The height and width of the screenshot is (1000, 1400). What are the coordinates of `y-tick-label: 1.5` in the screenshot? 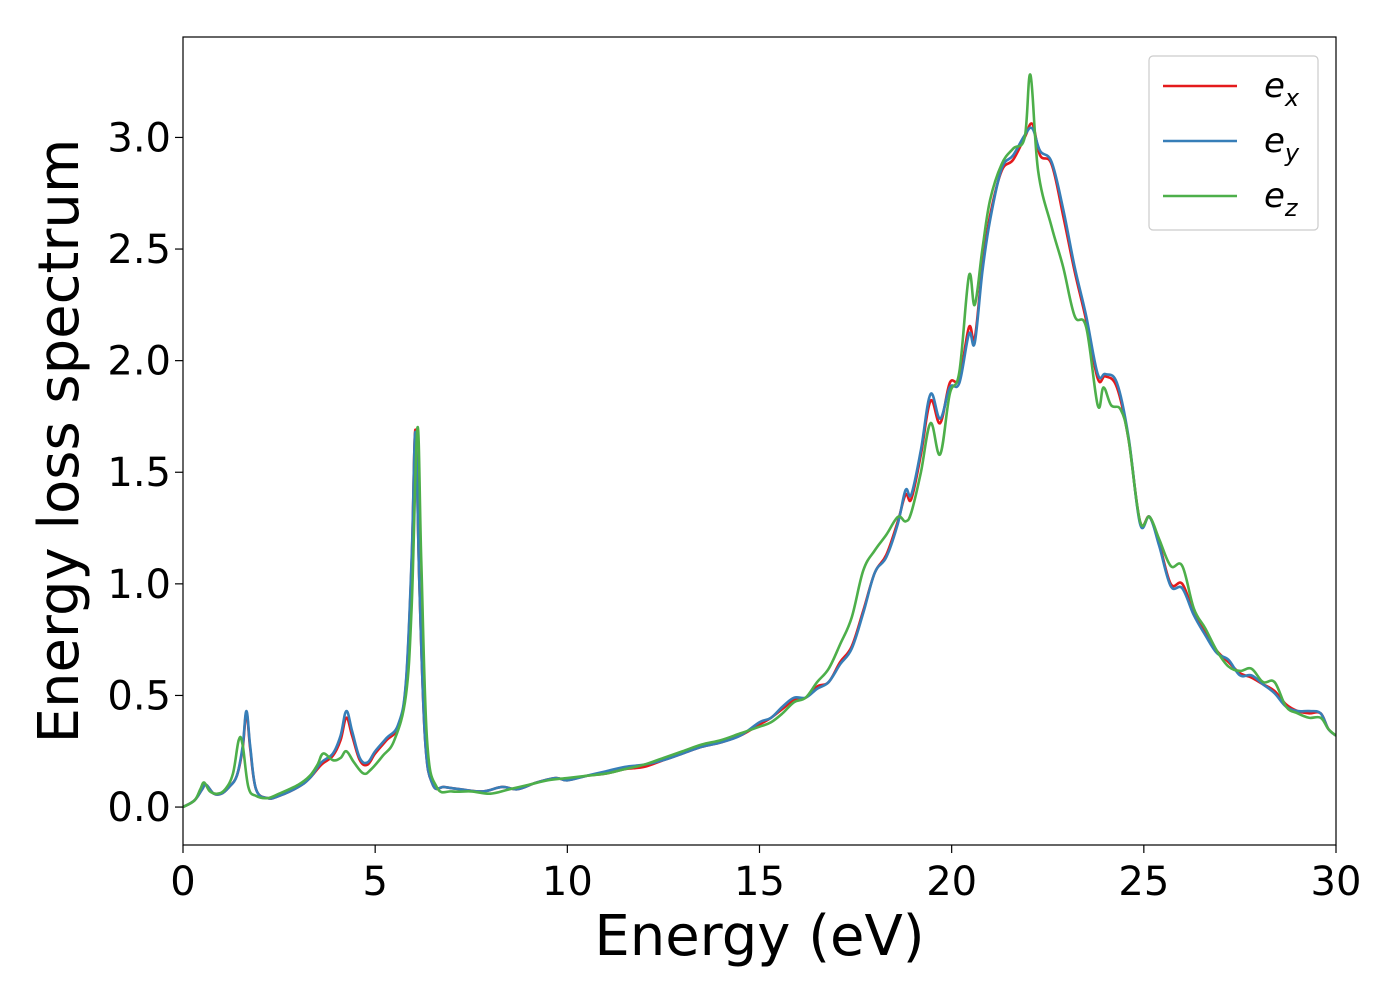 It's located at (139, 473).